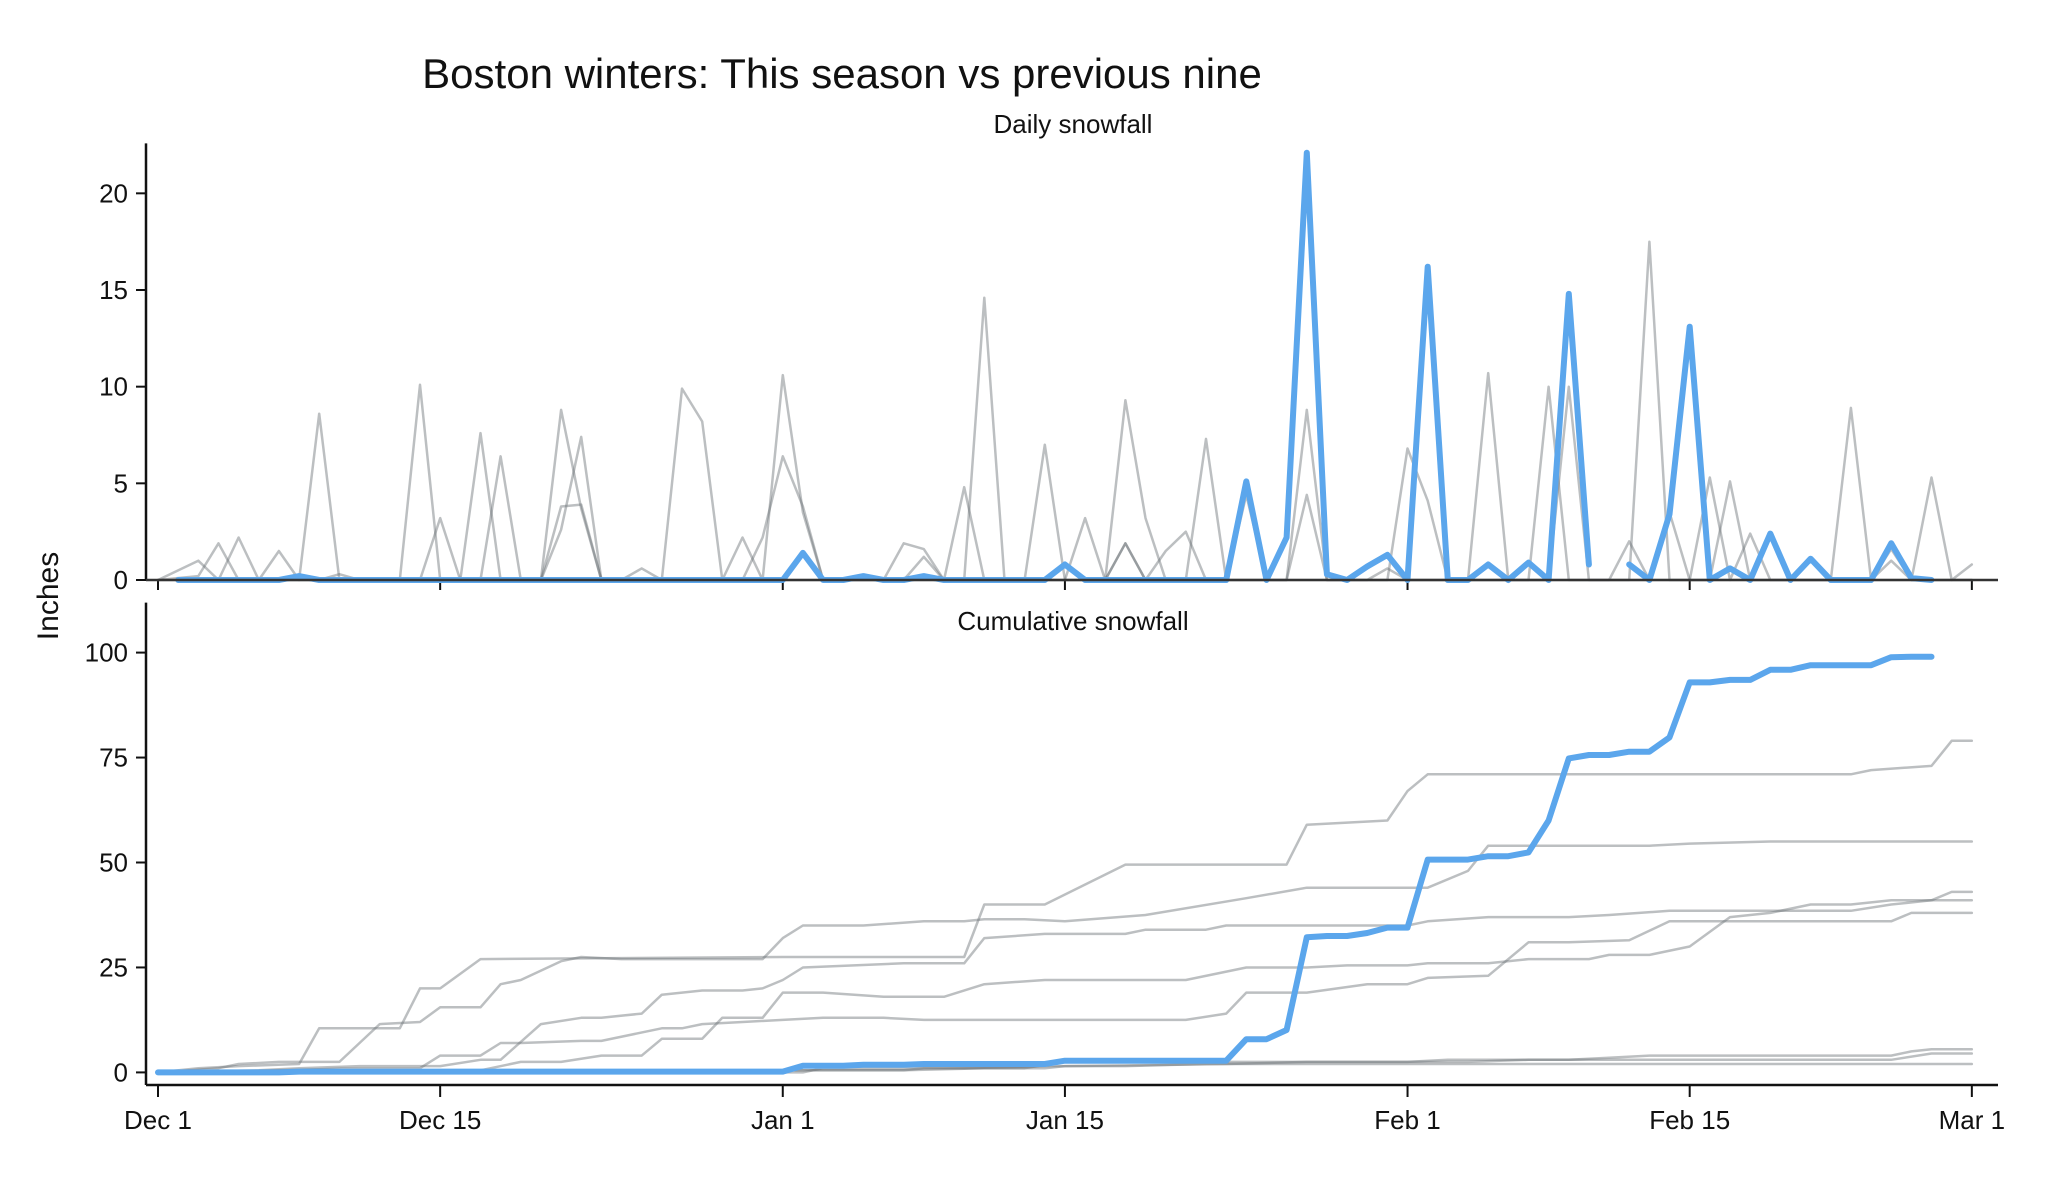 This screenshot has width=2048, height=1200. Describe the element at coordinates (48, 596) in the screenshot. I see `y-axis-label: Inches` at that location.